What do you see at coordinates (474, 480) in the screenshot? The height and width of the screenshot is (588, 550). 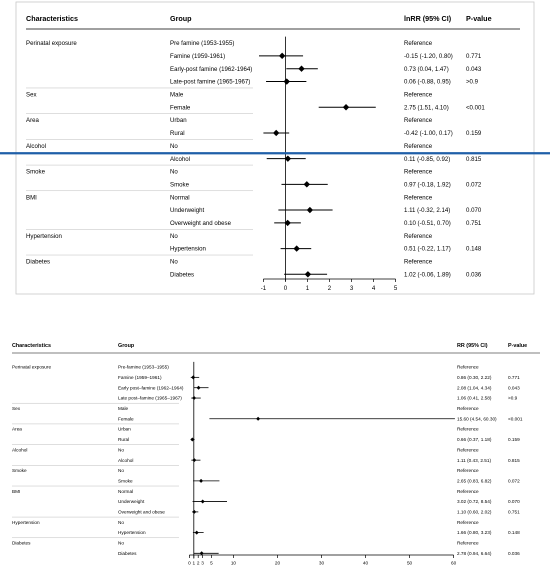 I see `fig2-row-ci: 2.65 (0.83, 6.82)` at bounding box center [474, 480].